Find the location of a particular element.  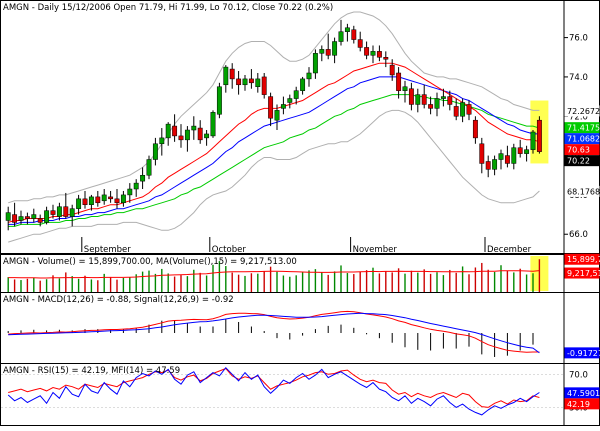

rsi-value-label: 47.5901 is located at coordinates (583, 393).